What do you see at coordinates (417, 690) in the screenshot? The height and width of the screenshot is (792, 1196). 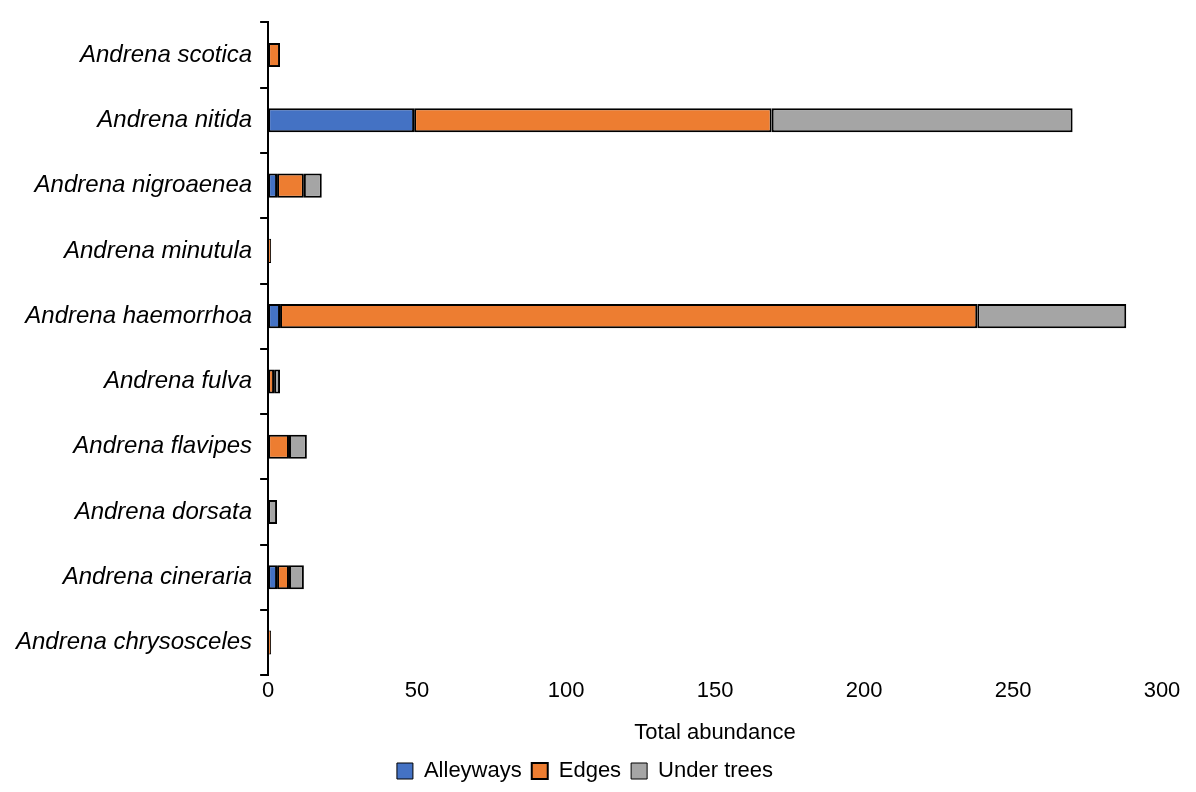 I see `x-tick-label: 50` at bounding box center [417, 690].